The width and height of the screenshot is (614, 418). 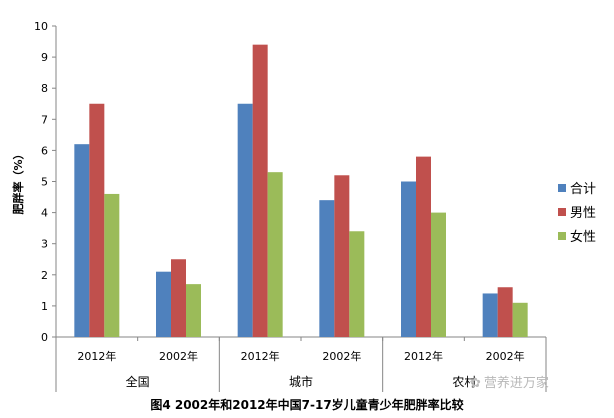 I want to click on y-tick-label: 7, so click(x=44, y=119).